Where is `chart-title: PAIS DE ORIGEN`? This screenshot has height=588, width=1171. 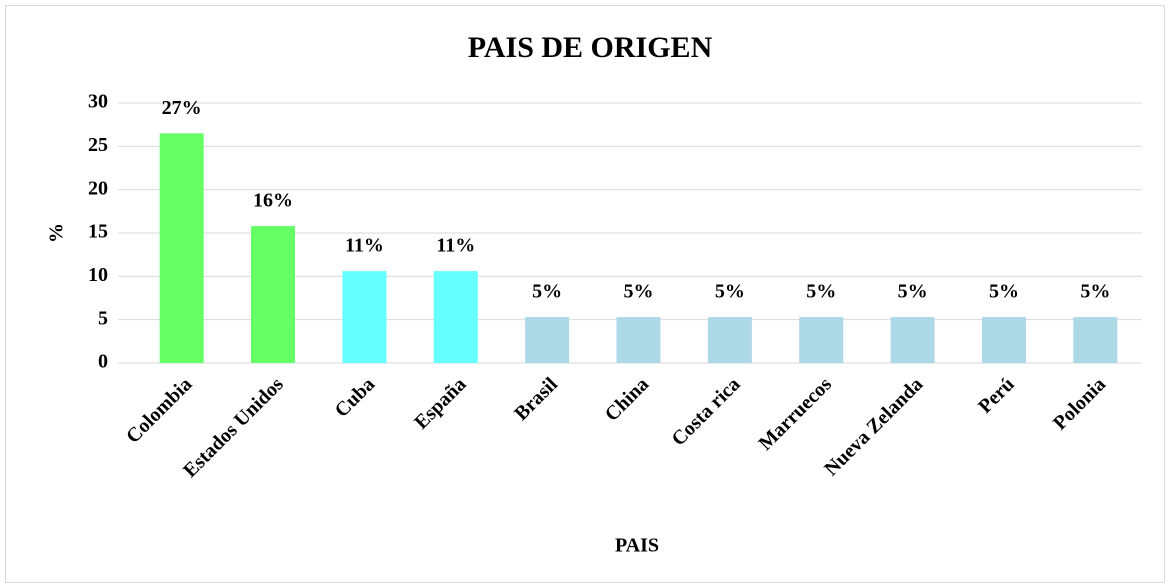
chart-title: PAIS DE ORIGEN is located at coordinates (590, 47).